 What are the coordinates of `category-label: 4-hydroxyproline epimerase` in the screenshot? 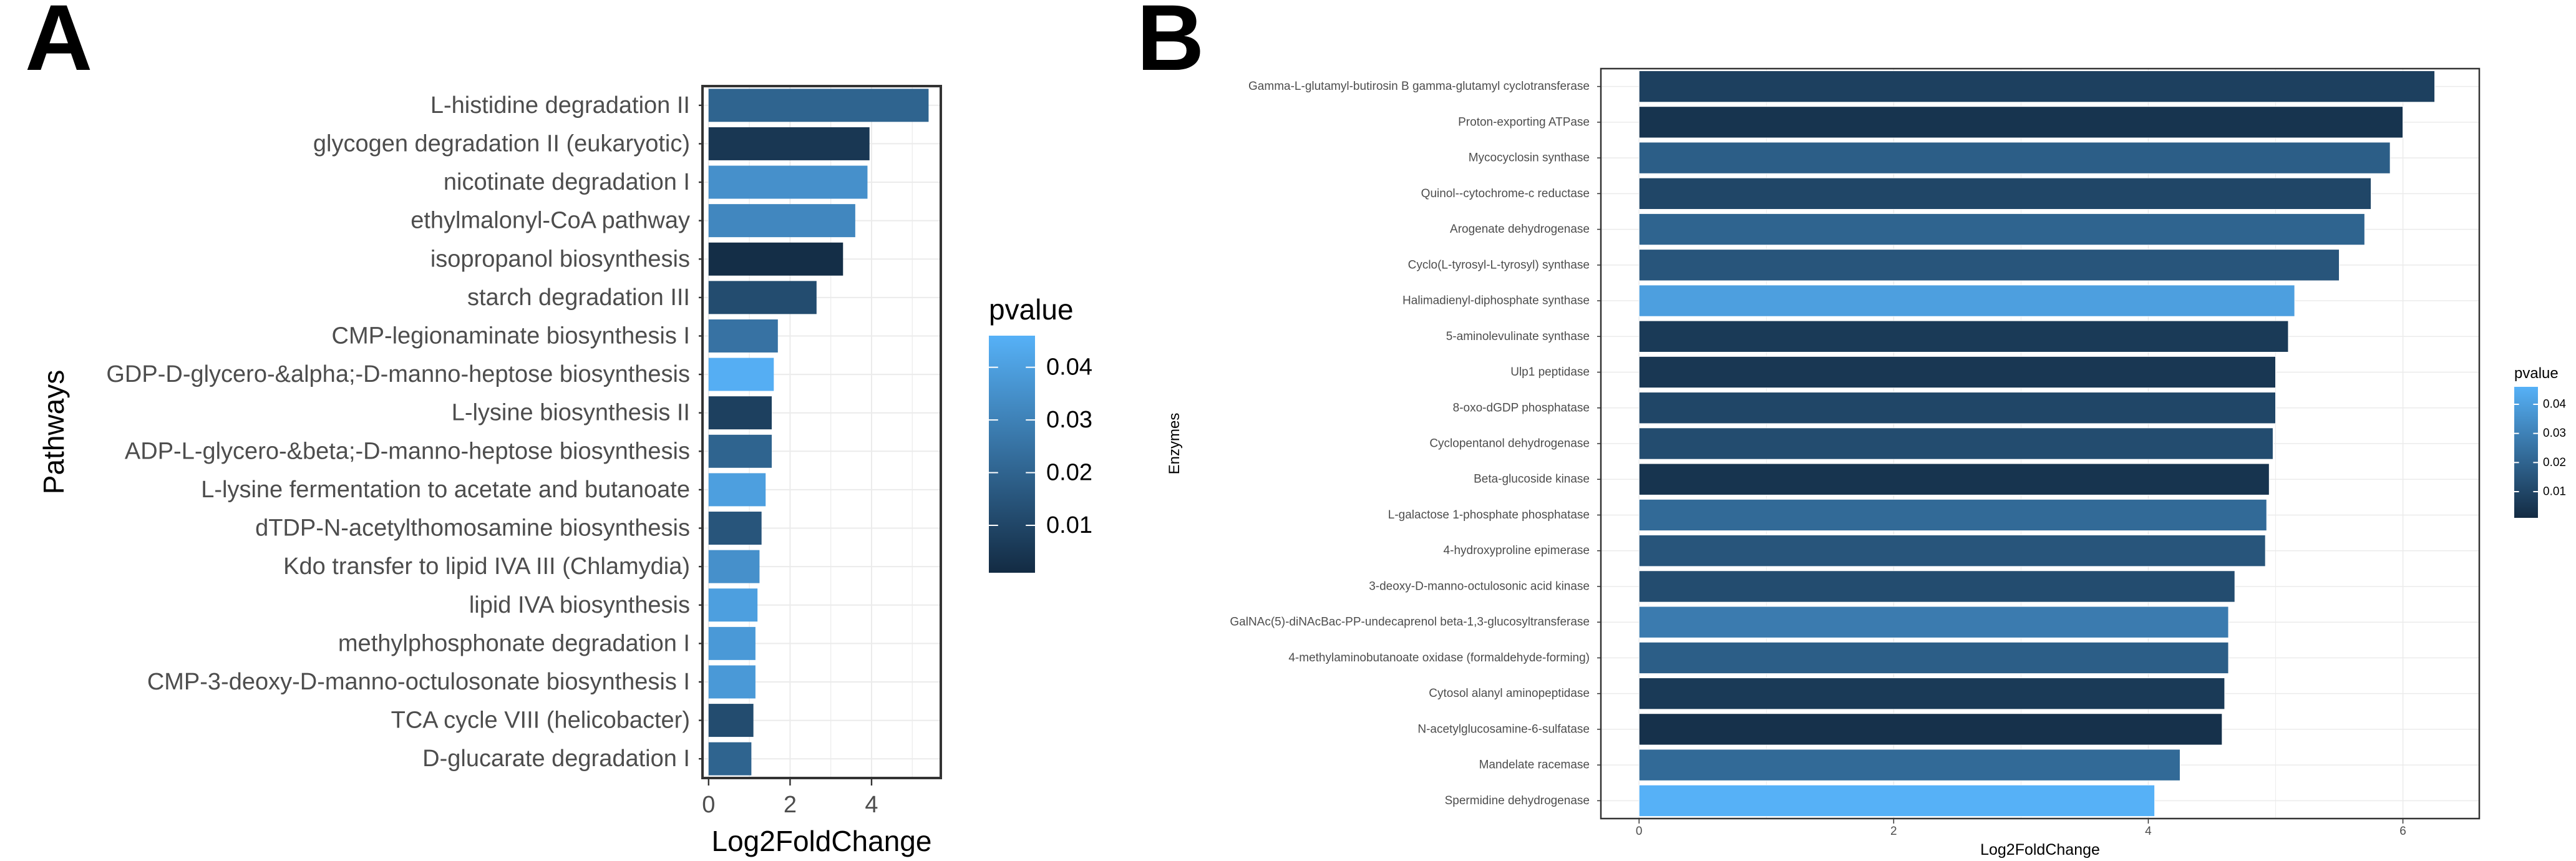 It's located at (1517, 550).